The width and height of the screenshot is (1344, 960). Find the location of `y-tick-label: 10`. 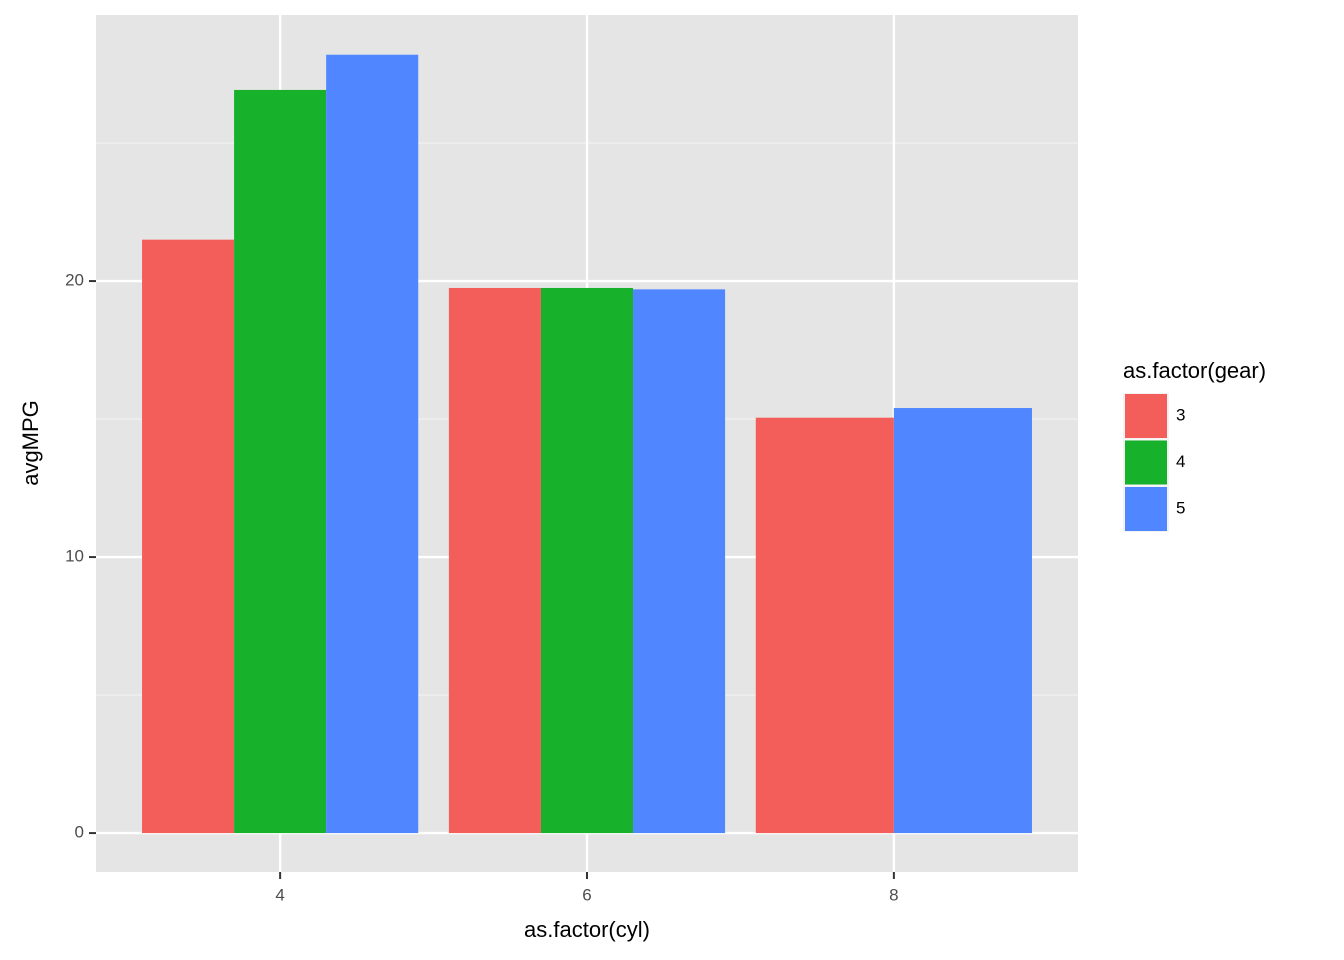

y-tick-label: 10 is located at coordinates (74, 556).